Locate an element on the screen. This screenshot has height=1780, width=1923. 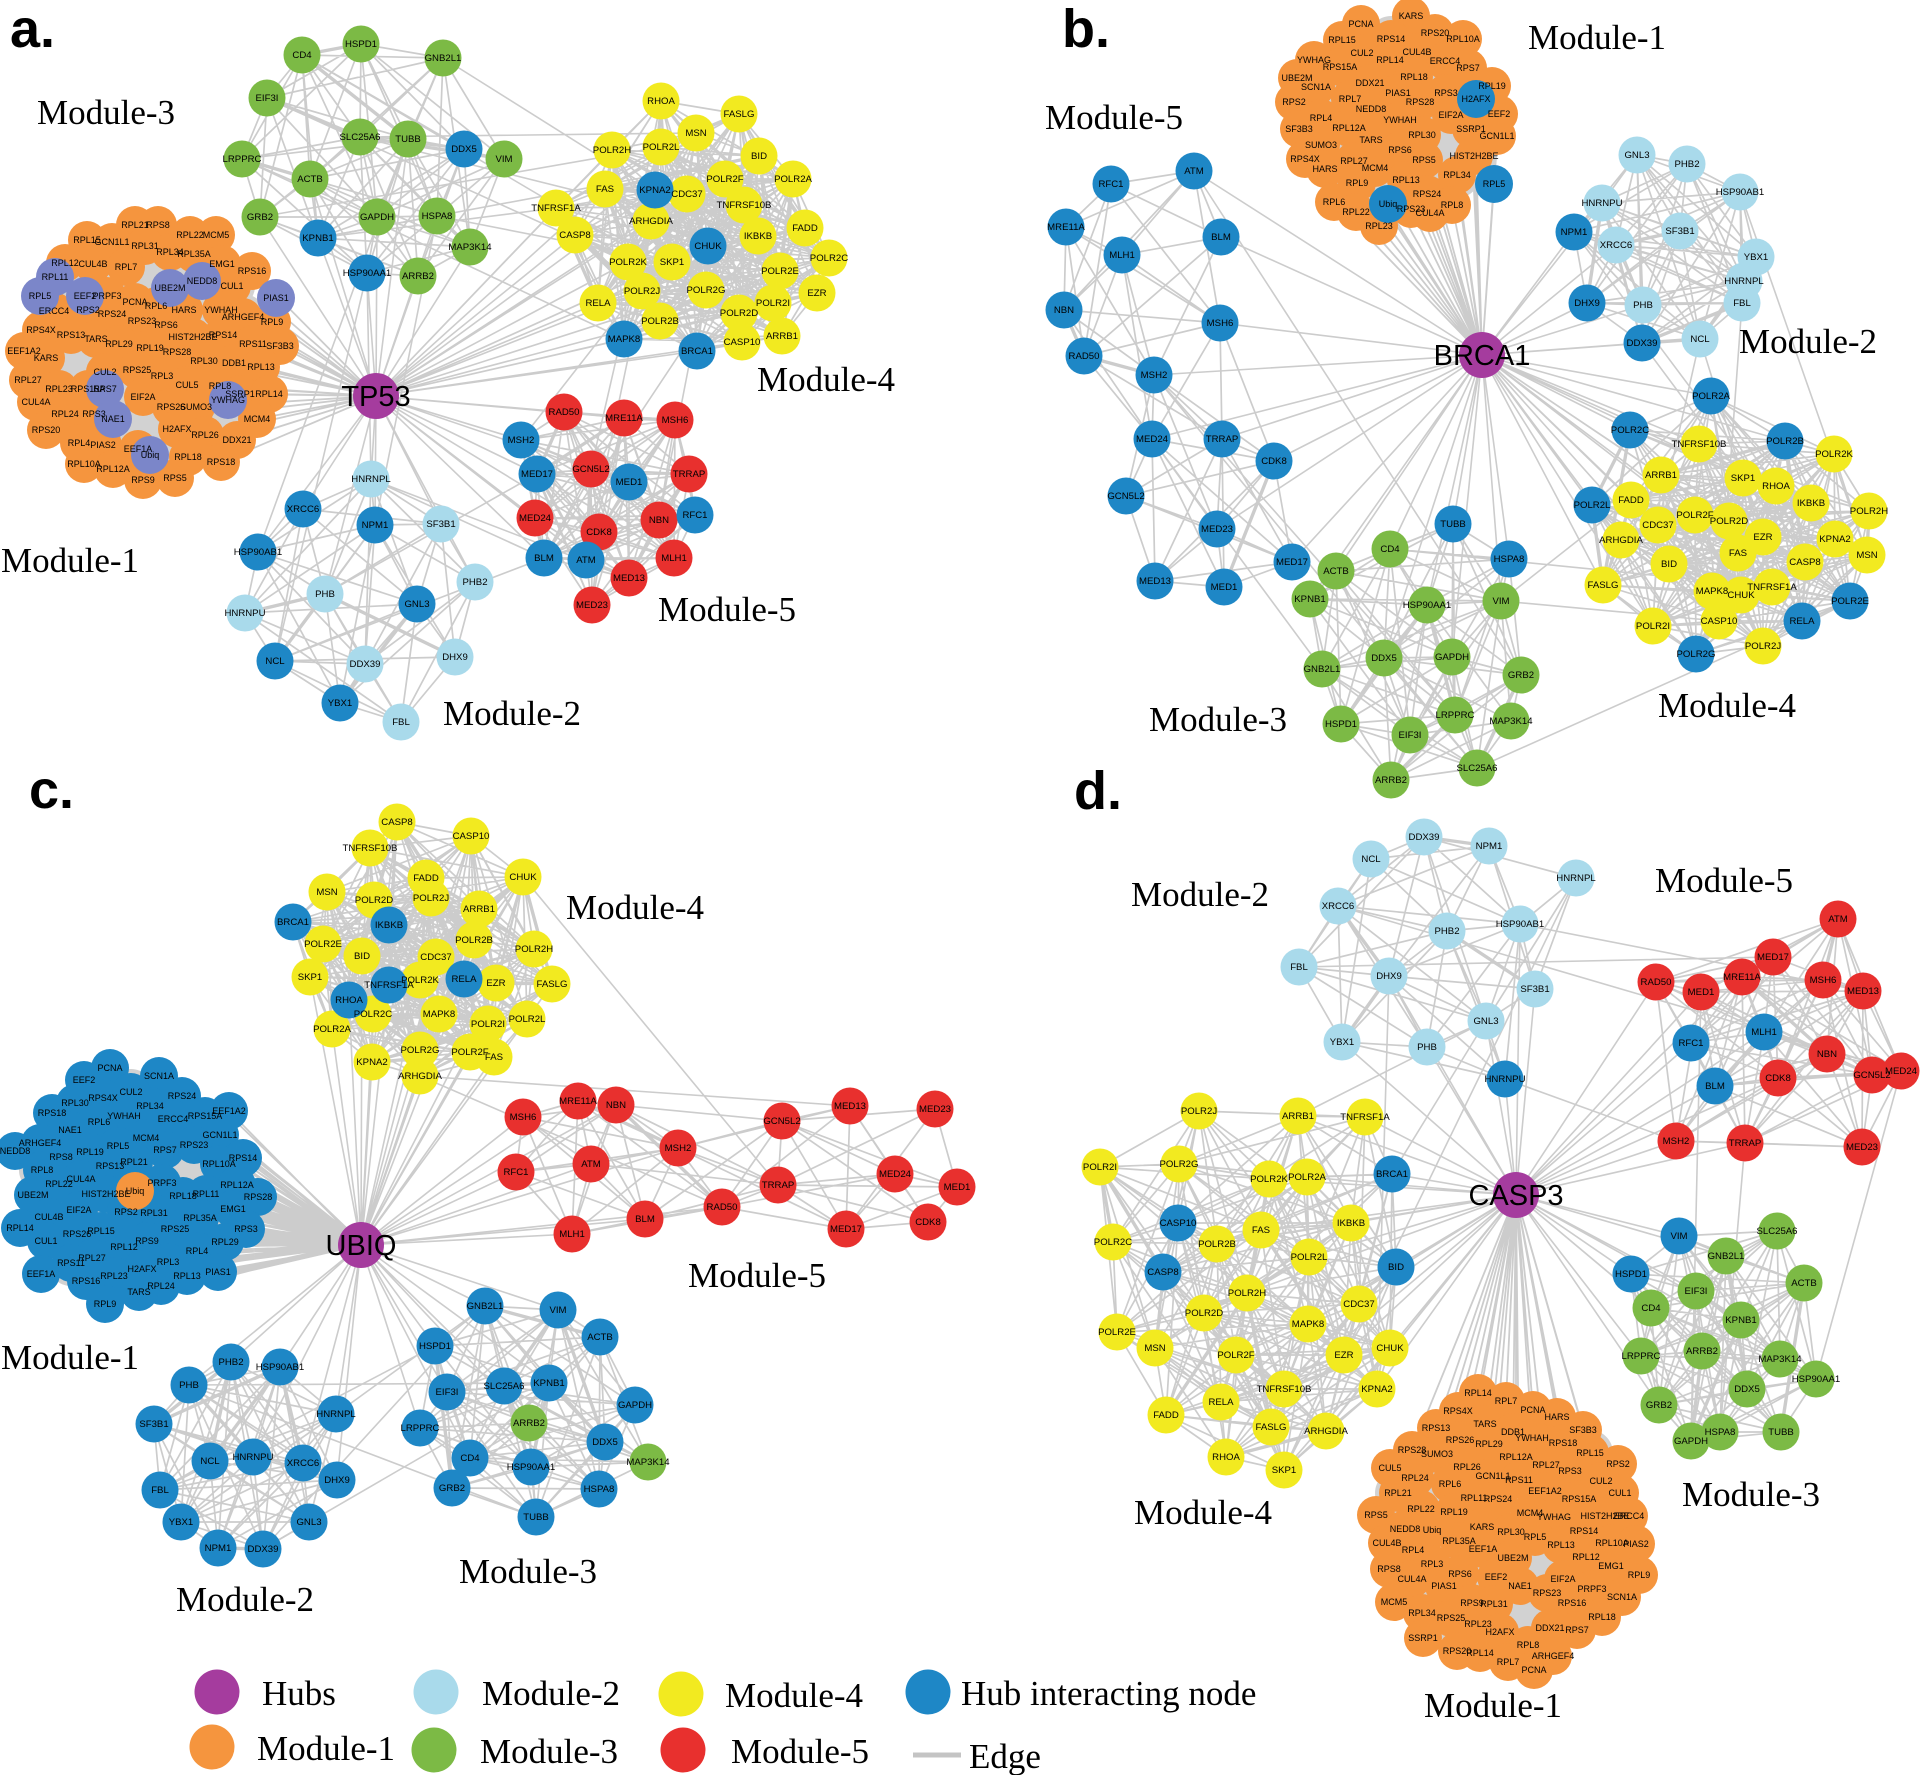
svg-text: RPL23 is located at coordinates (1379, 226).